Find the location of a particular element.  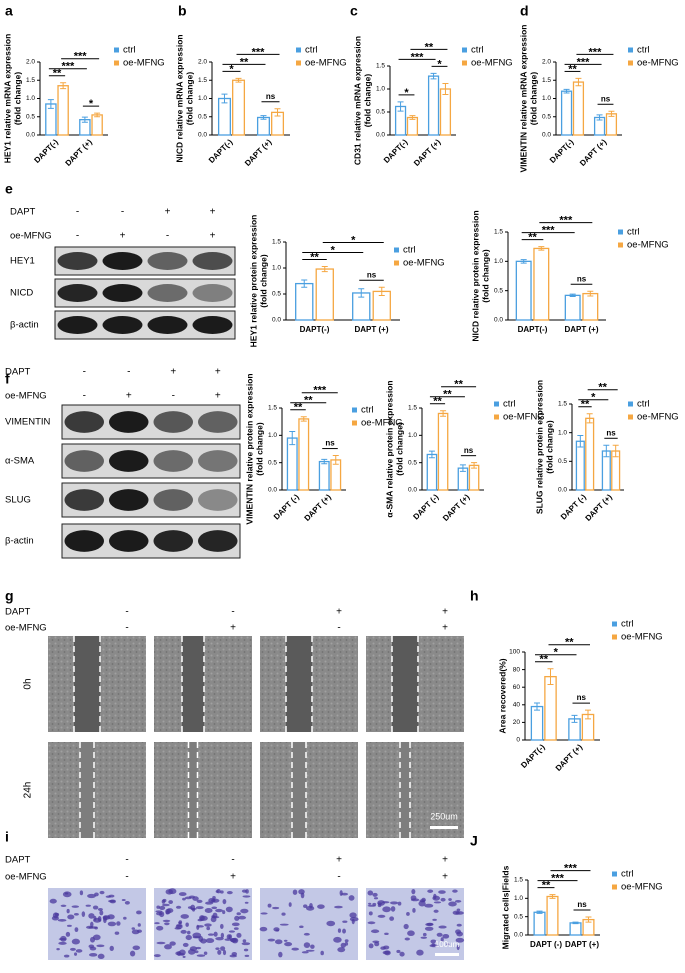

condition-label: oe-MFNG is located at coordinates (26, 877).